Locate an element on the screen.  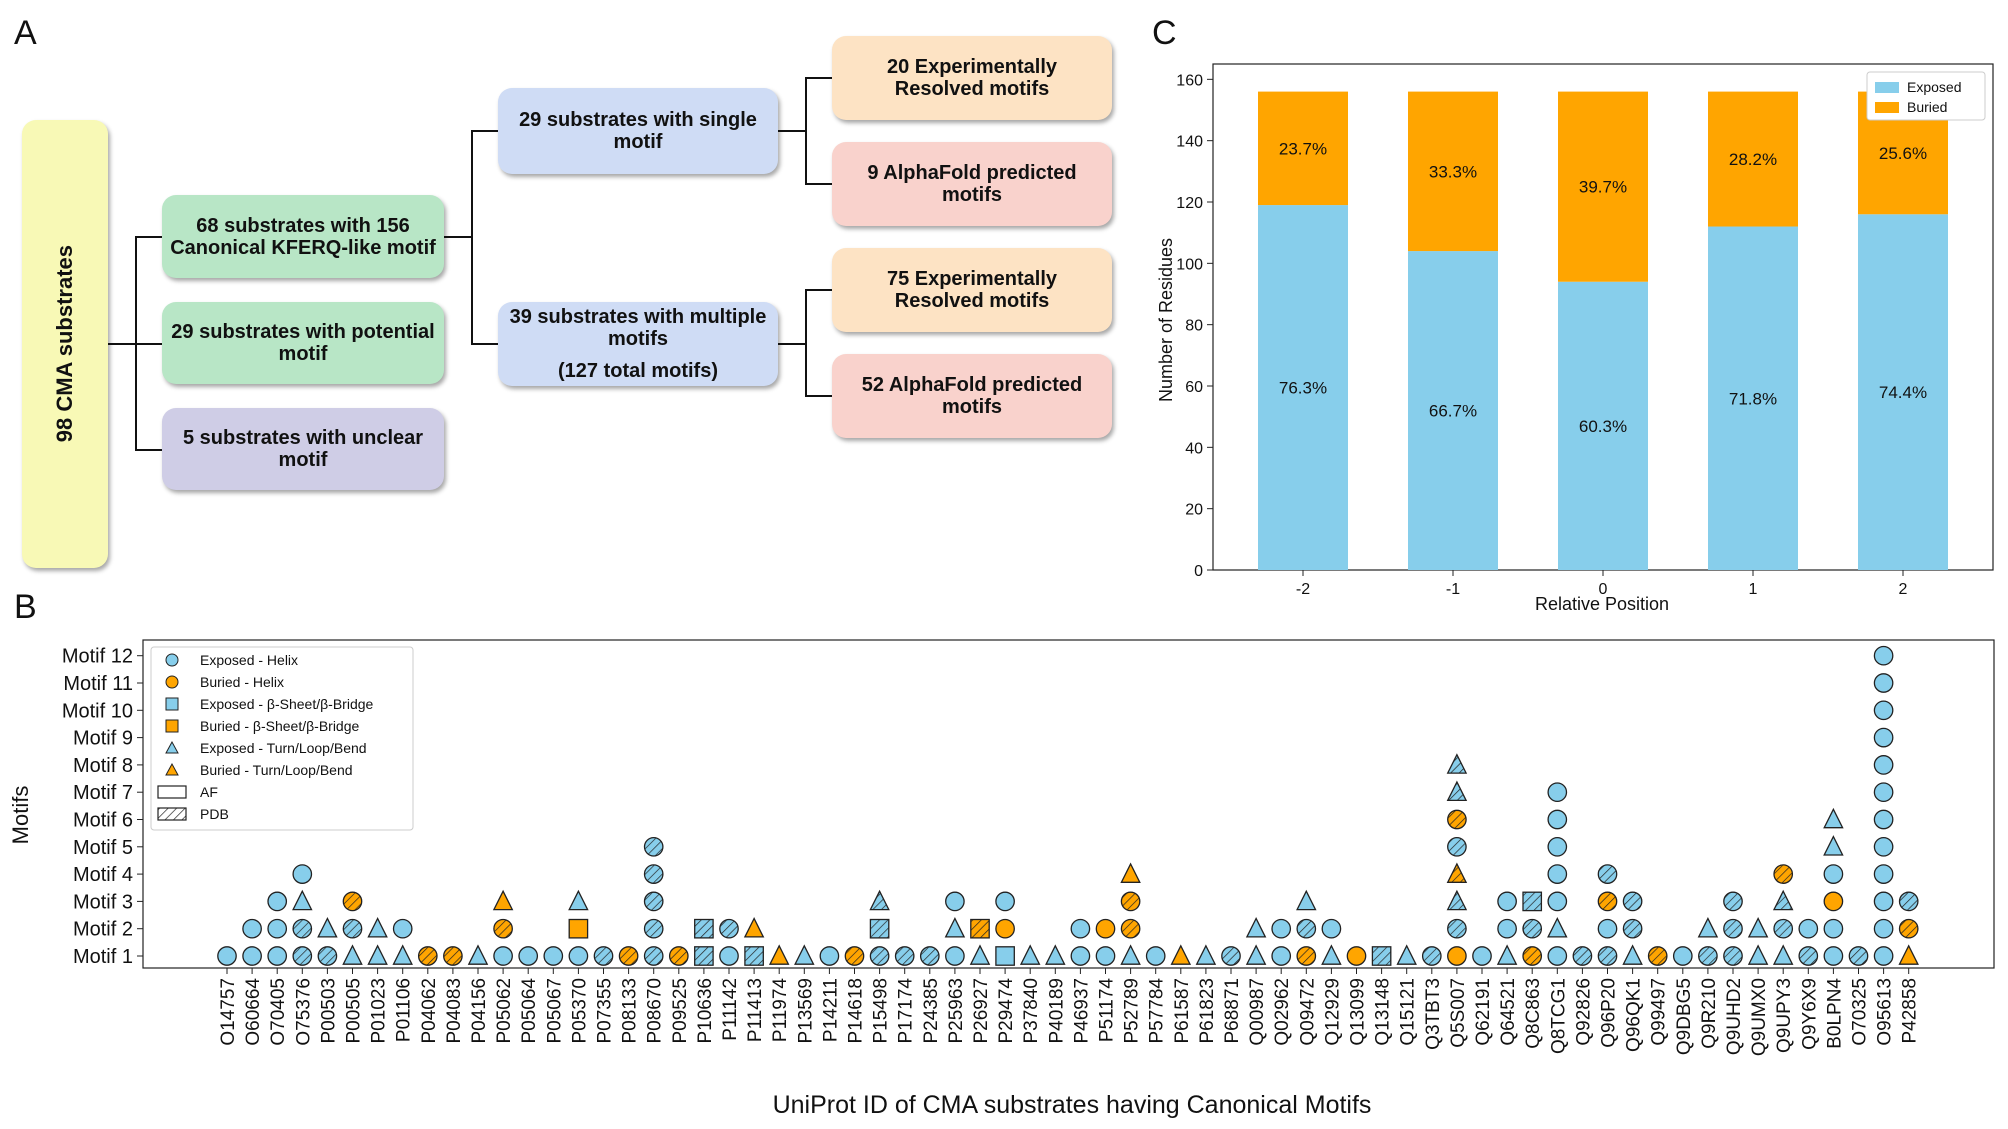
motif-y-tick-label: Motif 9 is located at coordinates (103, 739).